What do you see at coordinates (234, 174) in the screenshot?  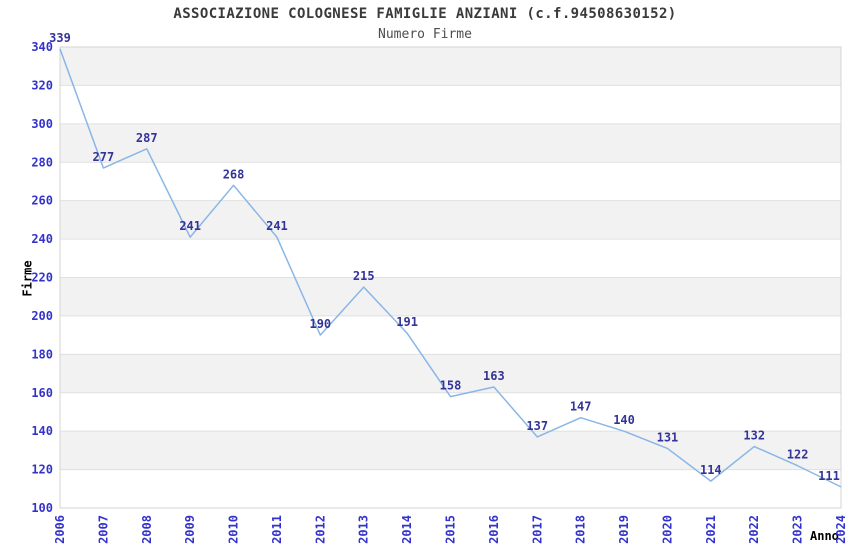 I see `data-point-label: 268` at bounding box center [234, 174].